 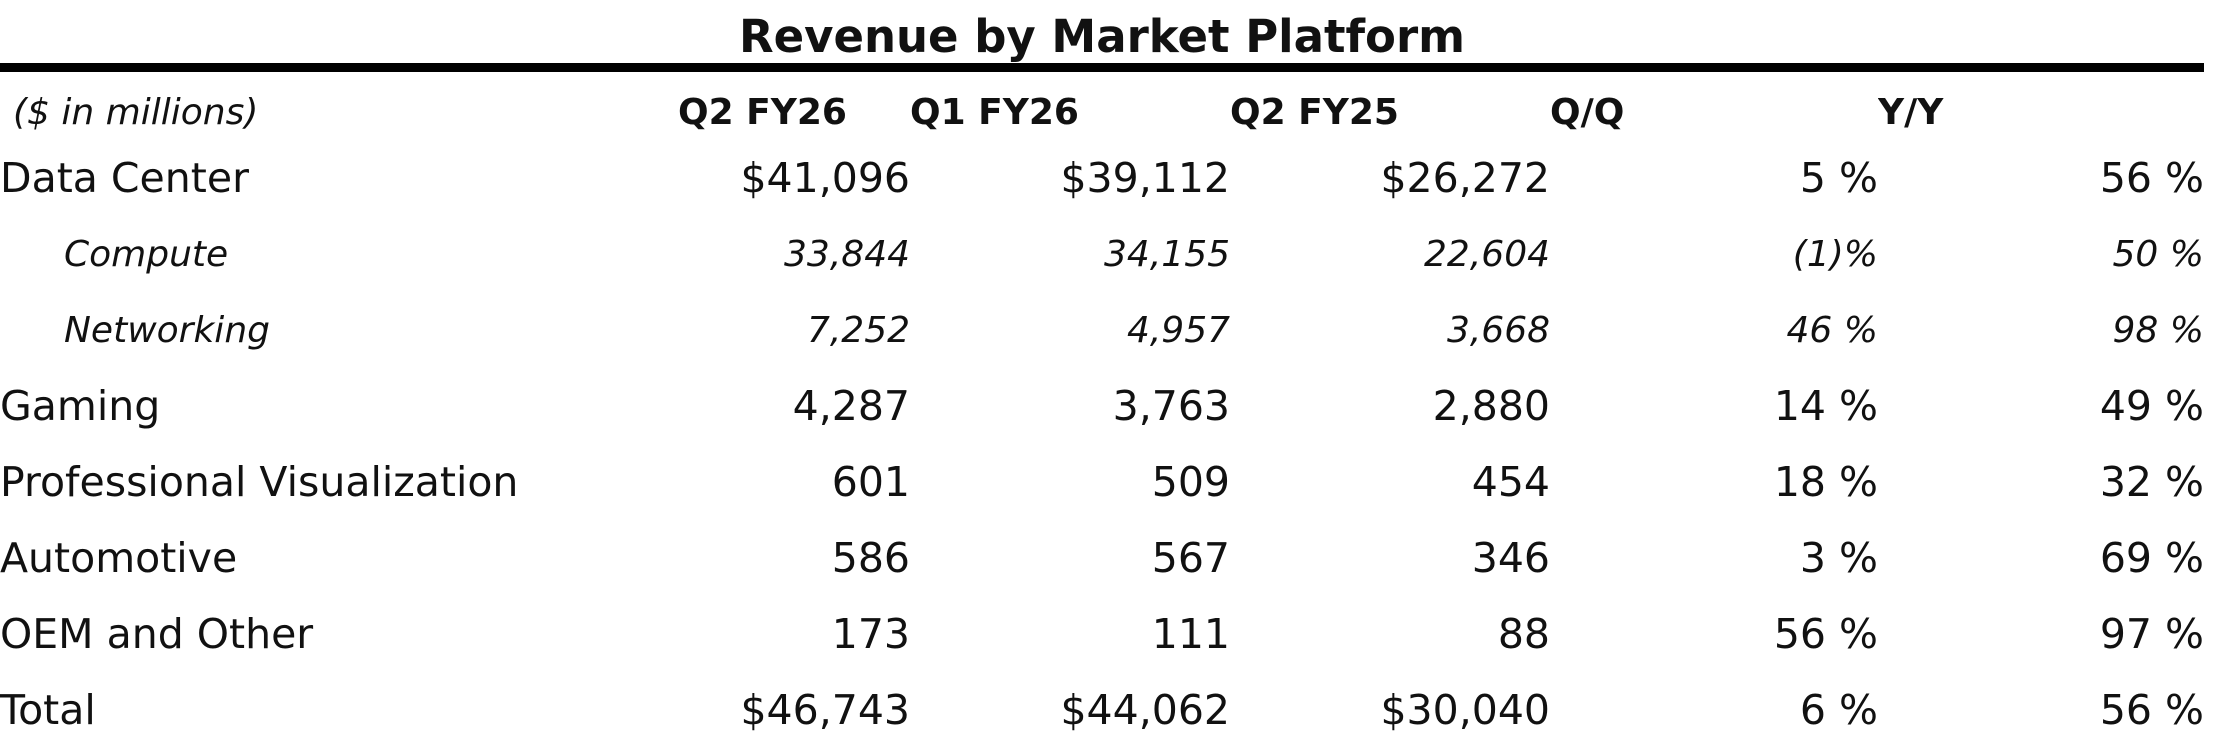 What do you see at coordinates (847, 254) in the screenshot?
I see `cell-q2-fy26: 33,844` at bounding box center [847, 254].